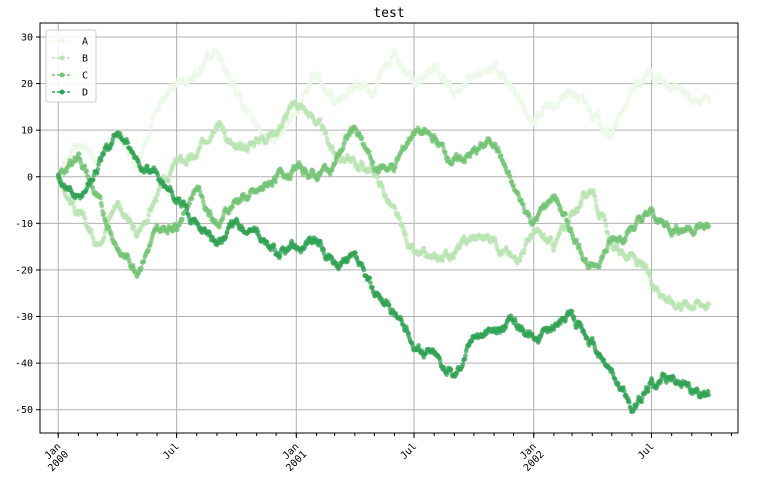  I want to click on legend-label: C, so click(85, 76).